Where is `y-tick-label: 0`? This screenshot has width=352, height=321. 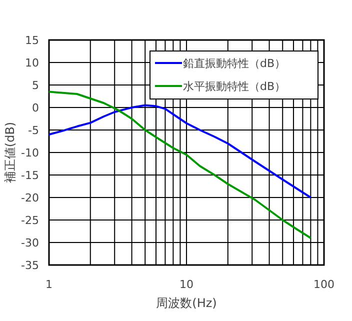
y-tick-label: 0 is located at coordinates (35, 108).